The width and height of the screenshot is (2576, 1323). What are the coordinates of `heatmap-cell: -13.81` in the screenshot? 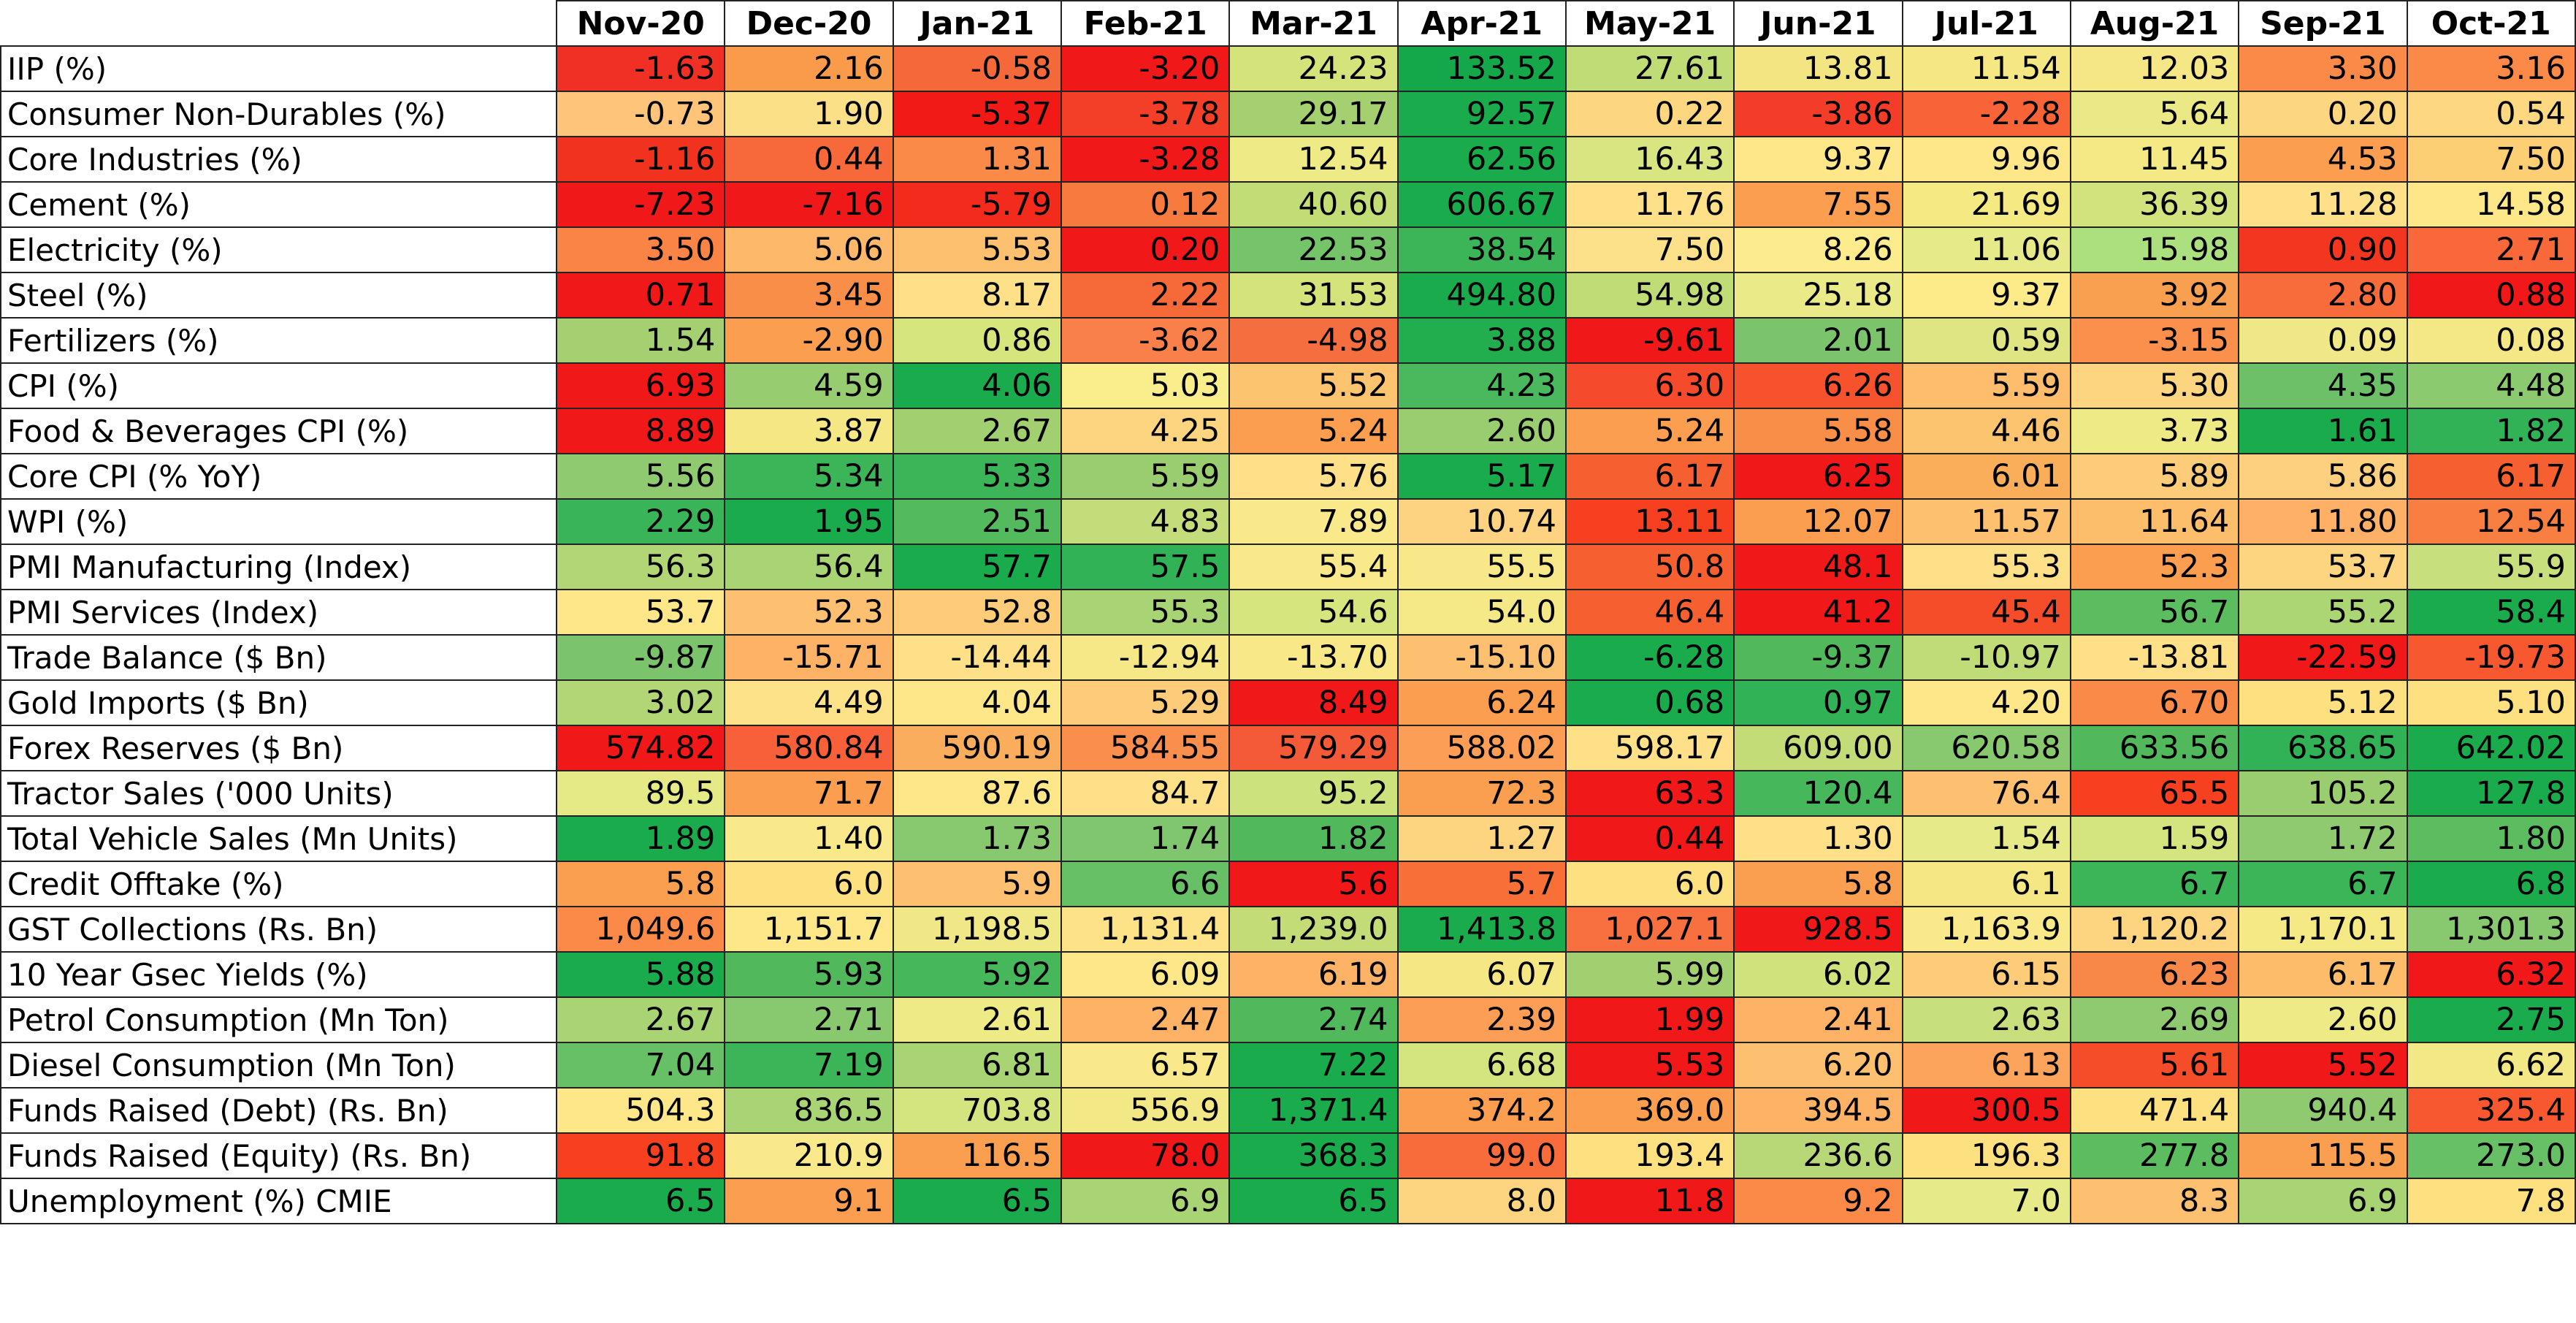 It's located at (2154, 657).